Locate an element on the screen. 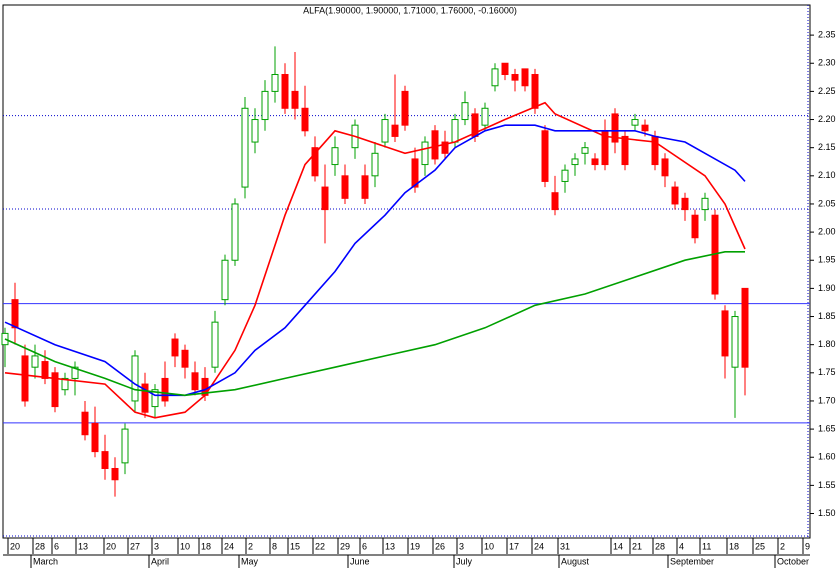 The image size is (838, 568). y-tick-label: 1.95 is located at coordinates (827, 260).